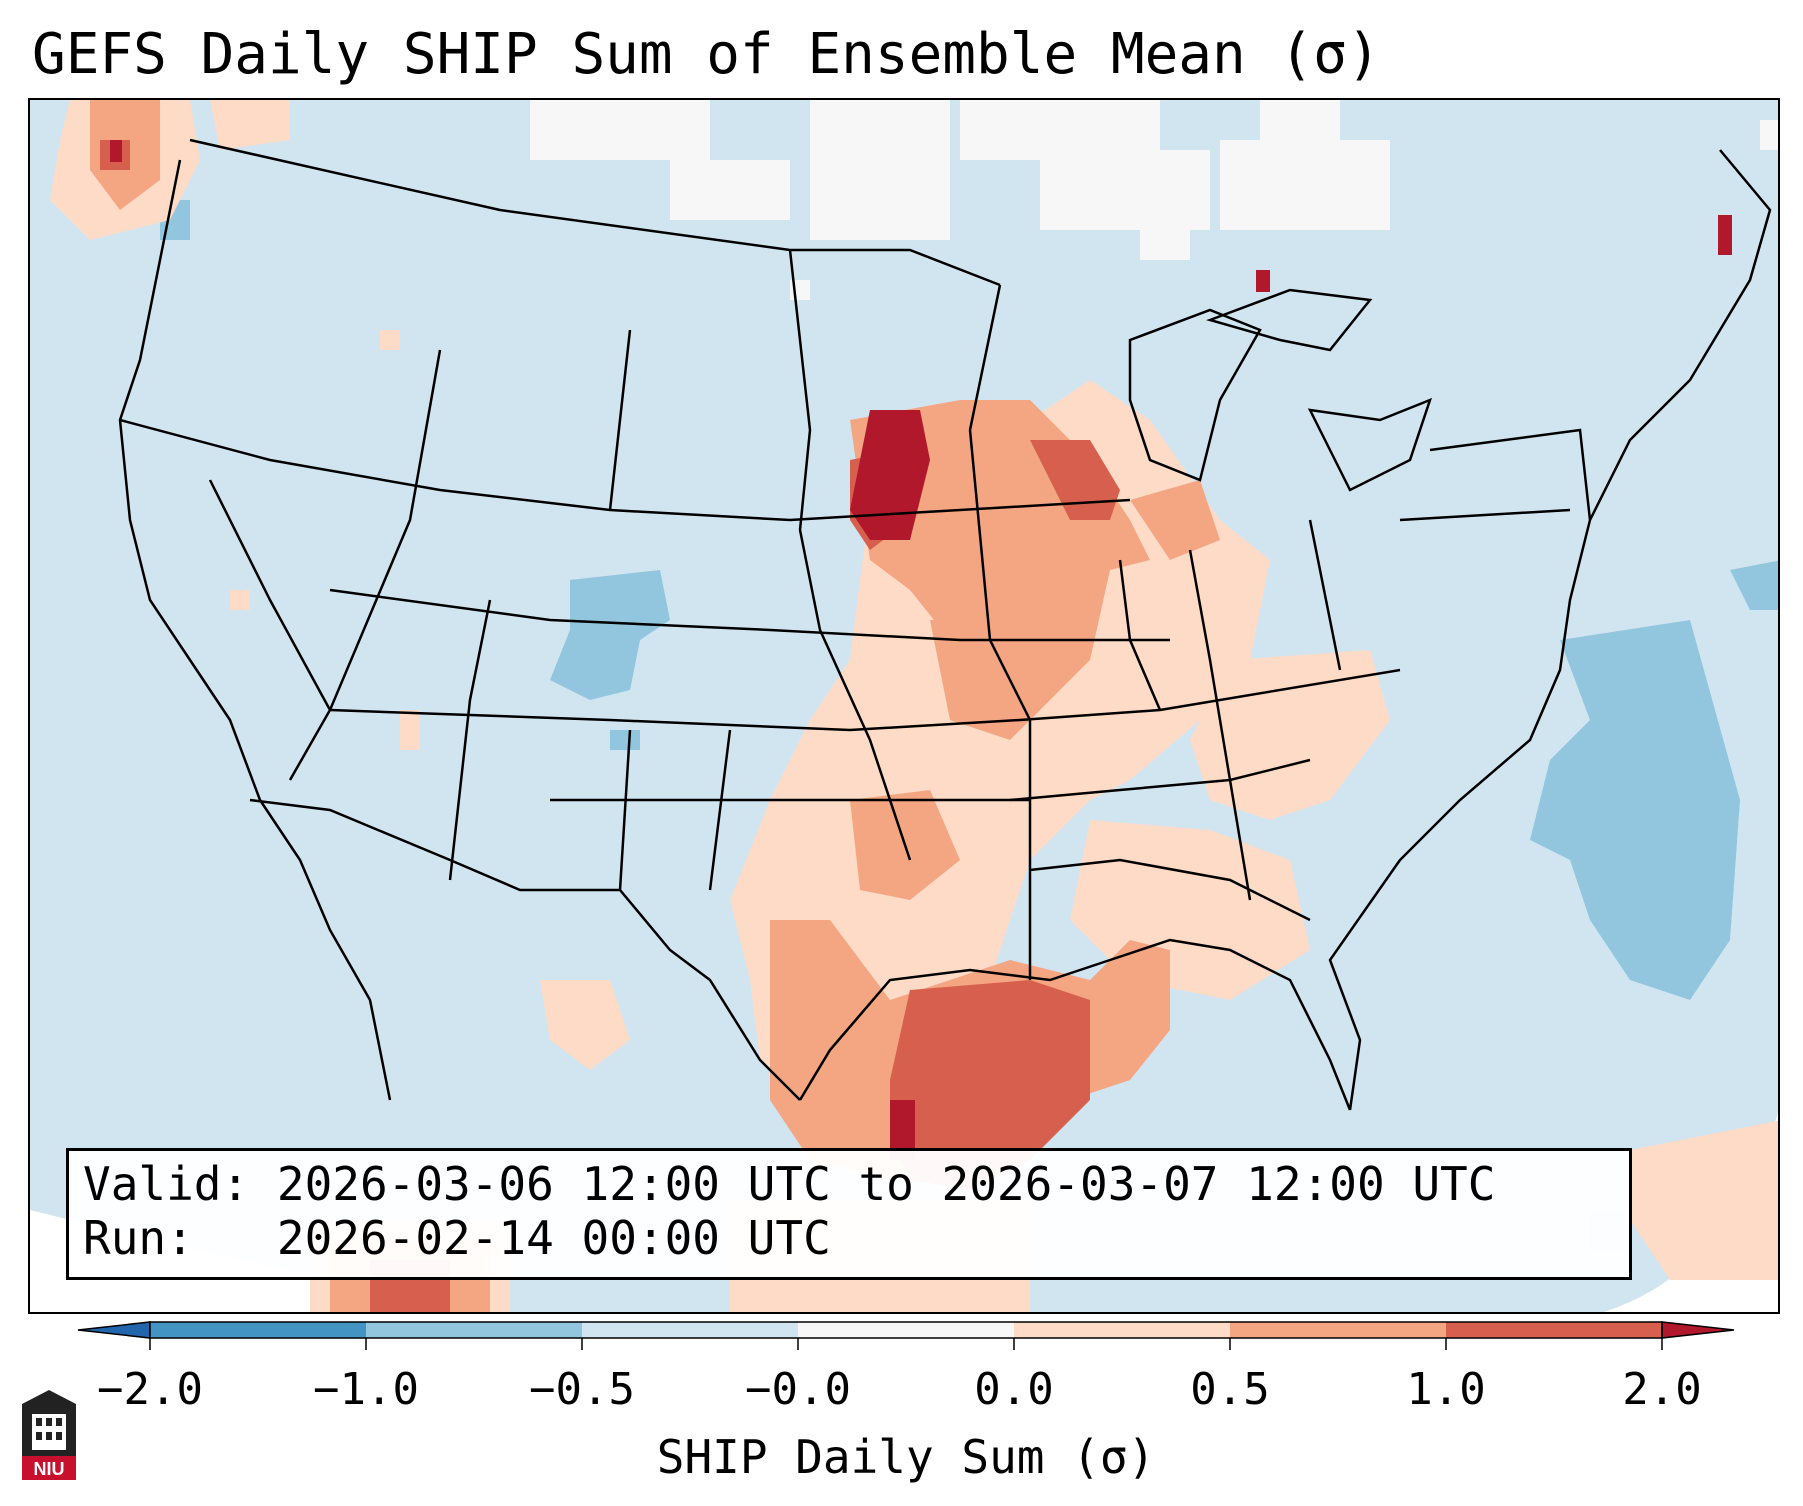  I want to click on colorbar-tick-label: 1.0, so click(1446, 1389).